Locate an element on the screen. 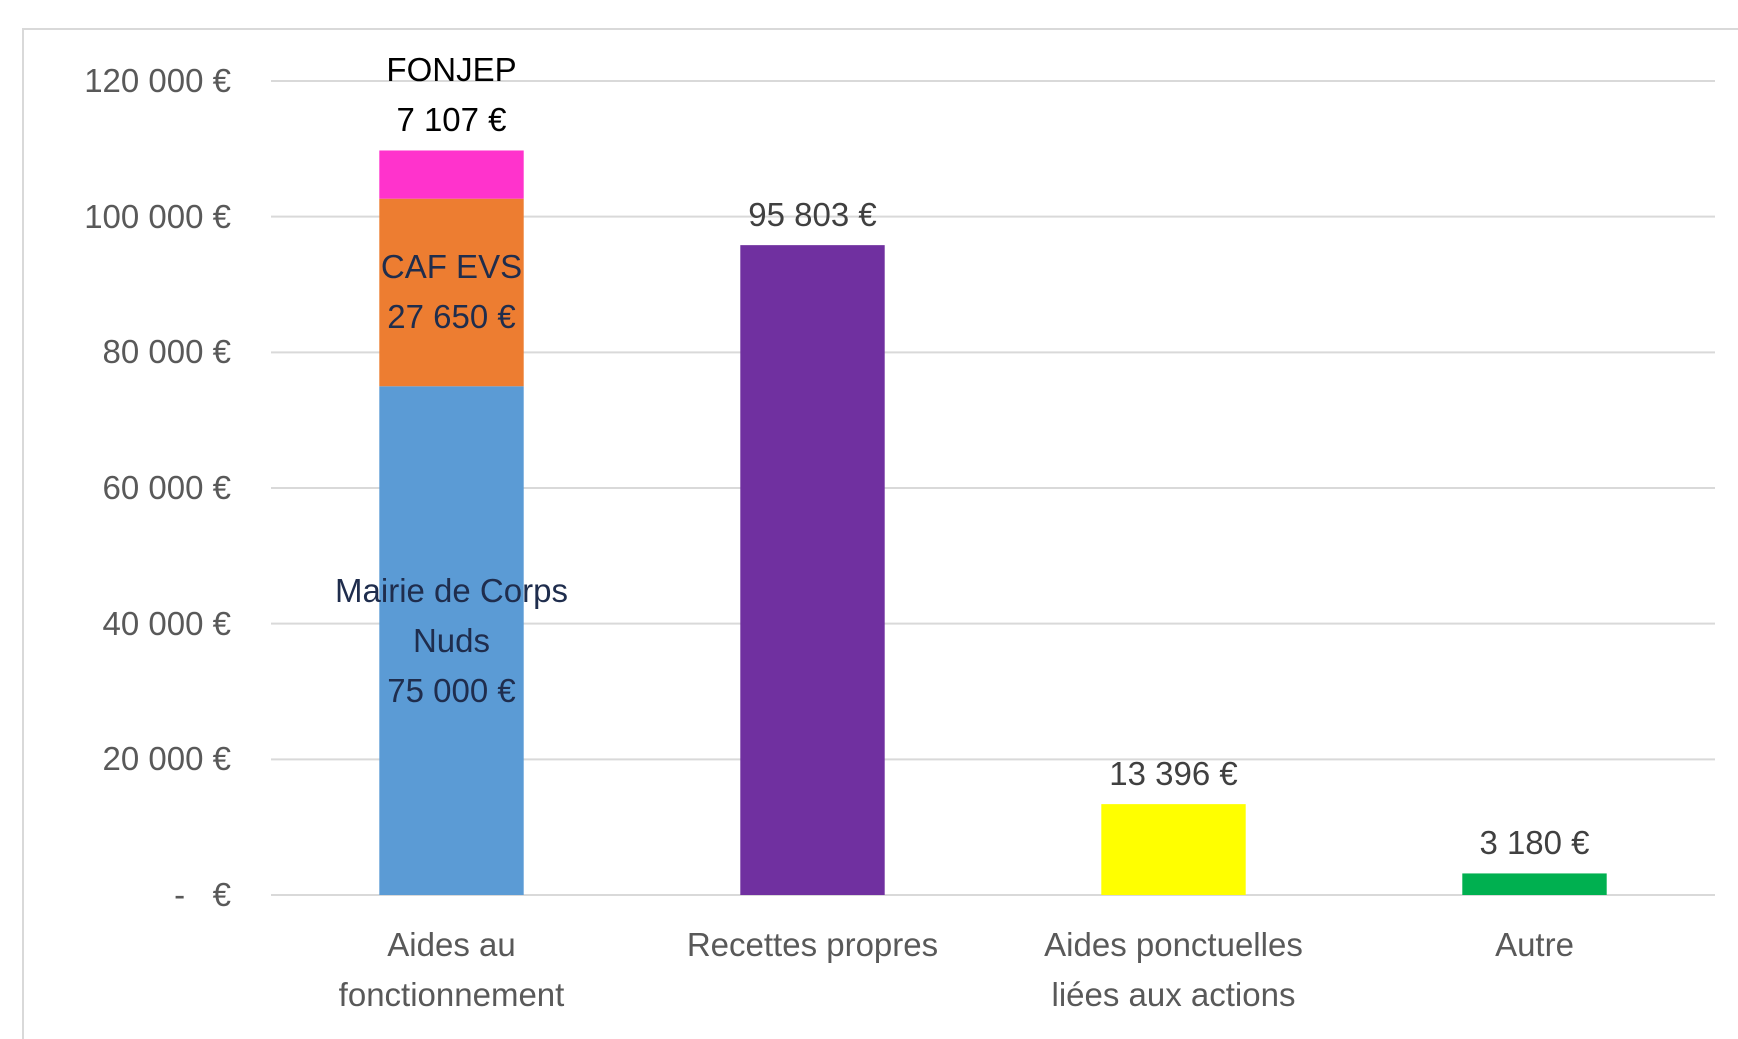 The height and width of the screenshot is (1039, 1738). x-tick-label: Aides au fonctionnement is located at coordinates (451, 969).